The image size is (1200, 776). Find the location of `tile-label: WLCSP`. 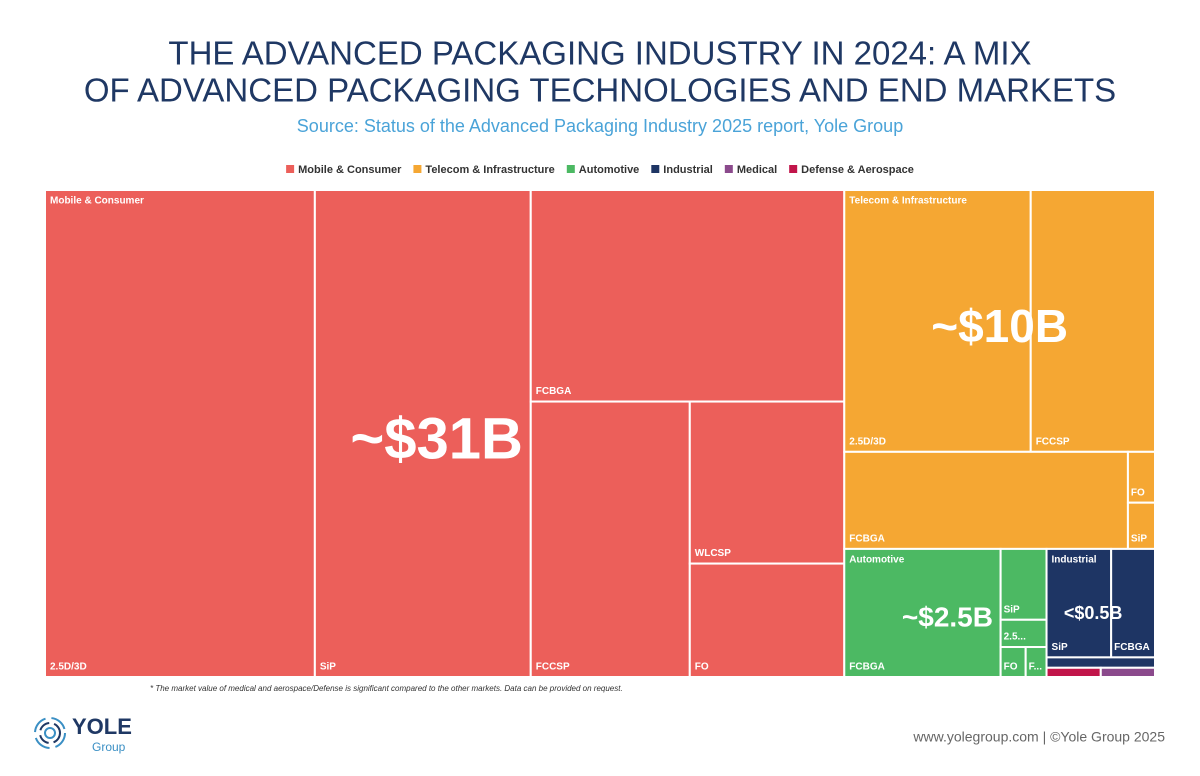

tile-label: WLCSP is located at coordinates (713, 553).